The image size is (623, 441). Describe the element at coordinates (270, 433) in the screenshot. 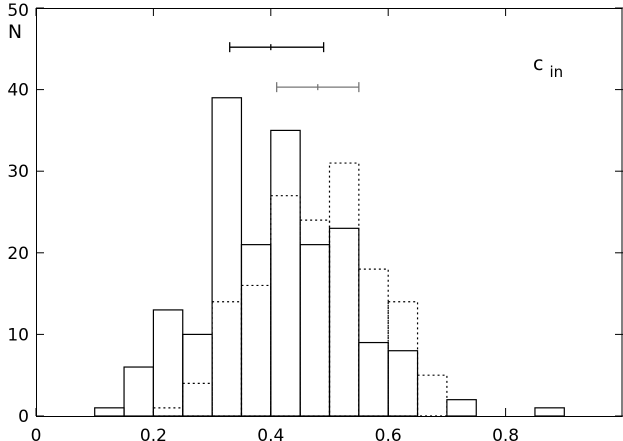

I see `x-tick-label: 0.4` at that location.